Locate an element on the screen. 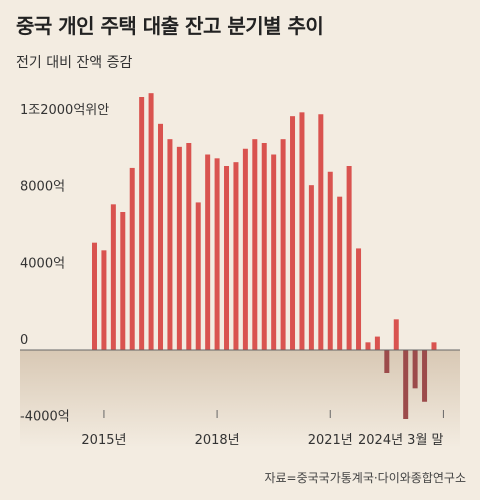 The height and width of the screenshot is (500, 480). y-tick-label: 4000억 is located at coordinates (42, 263).